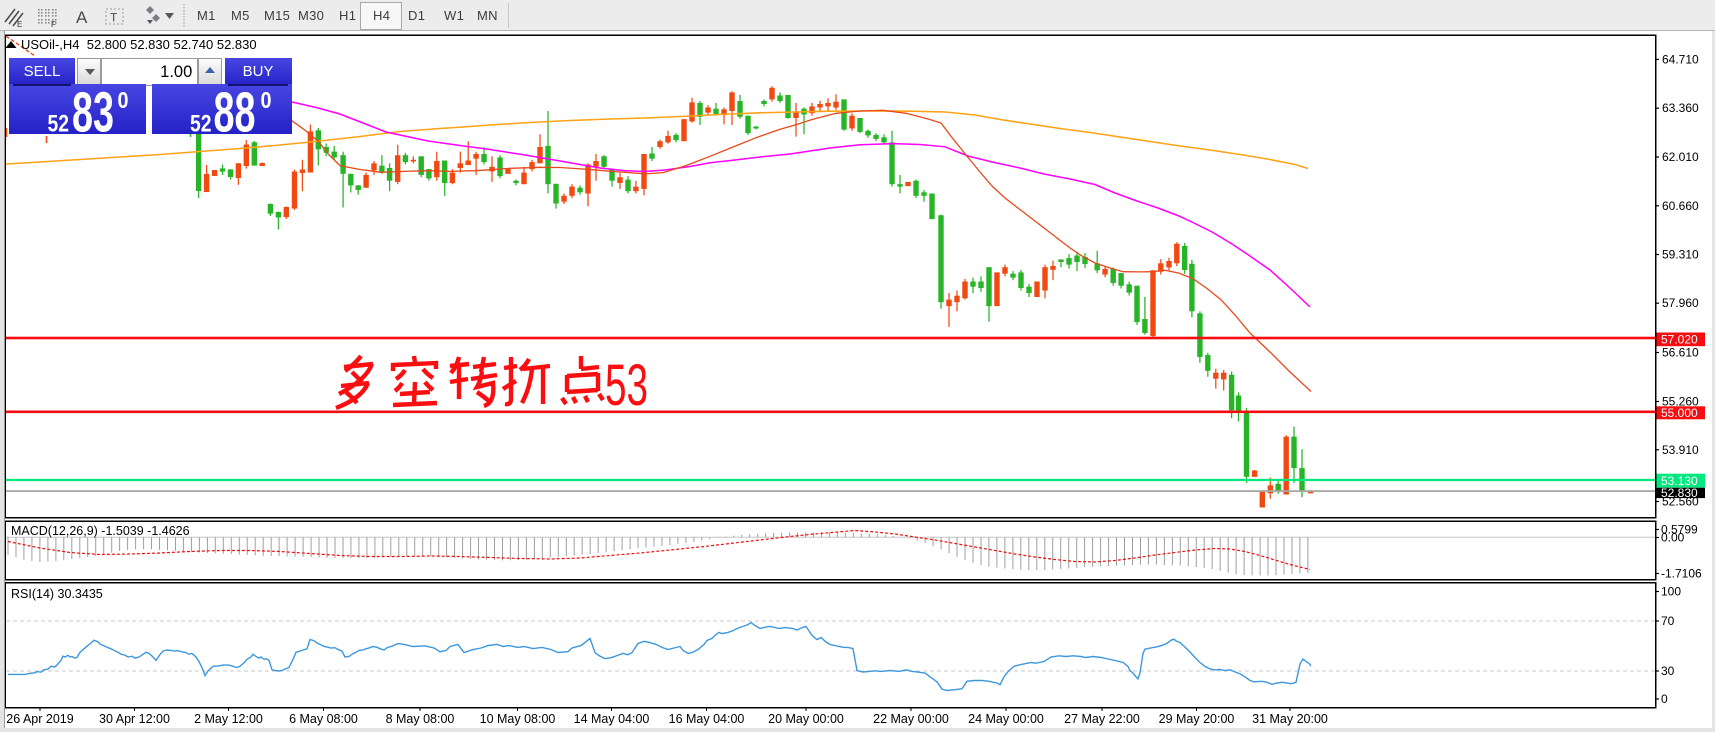  What do you see at coordinates (235, 110) in the screenshot?
I see `svg-text: 88` at bounding box center [235, 110].